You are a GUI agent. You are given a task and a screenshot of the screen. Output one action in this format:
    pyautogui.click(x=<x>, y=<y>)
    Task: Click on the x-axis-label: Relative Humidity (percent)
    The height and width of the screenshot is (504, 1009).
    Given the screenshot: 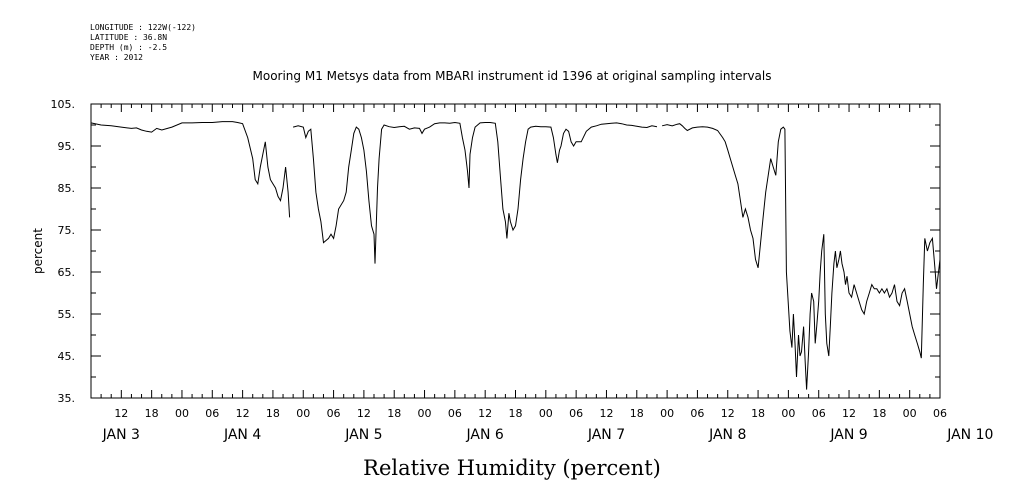 What is the action you would take?
    pyautogui.click(x=512, y=468)
    